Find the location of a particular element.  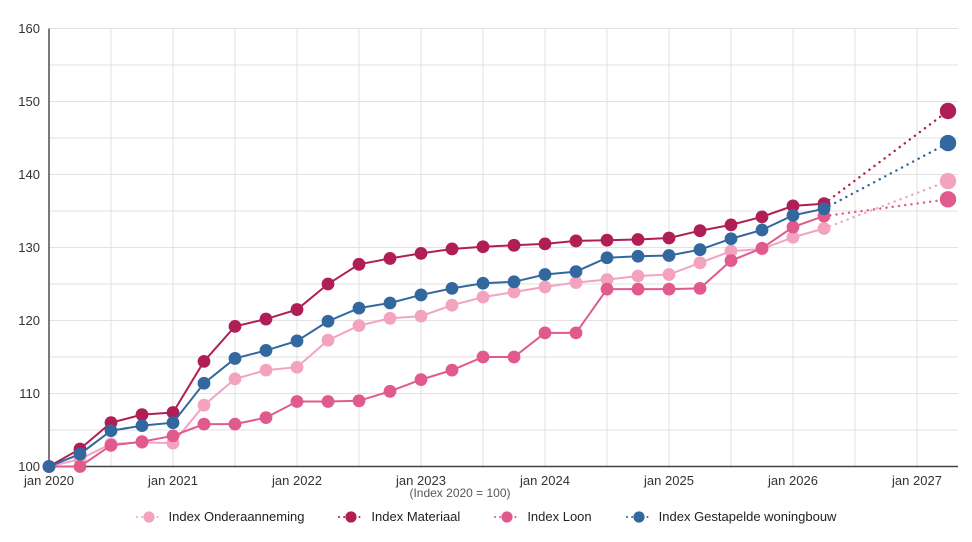

legend-item-materiaal: Index Materiaal is located at coordinates (399, 516).